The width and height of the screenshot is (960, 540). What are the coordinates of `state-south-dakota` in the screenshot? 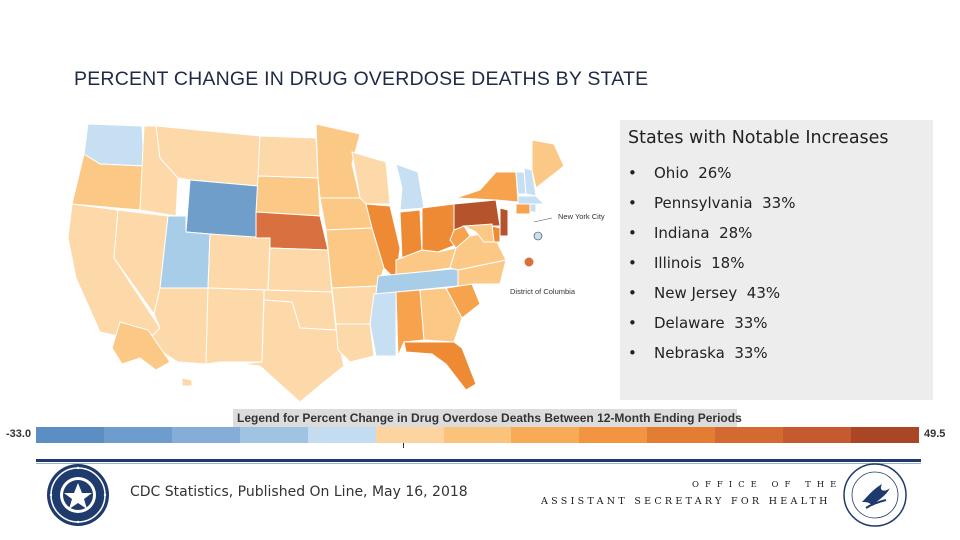 It's located at (288, 196).